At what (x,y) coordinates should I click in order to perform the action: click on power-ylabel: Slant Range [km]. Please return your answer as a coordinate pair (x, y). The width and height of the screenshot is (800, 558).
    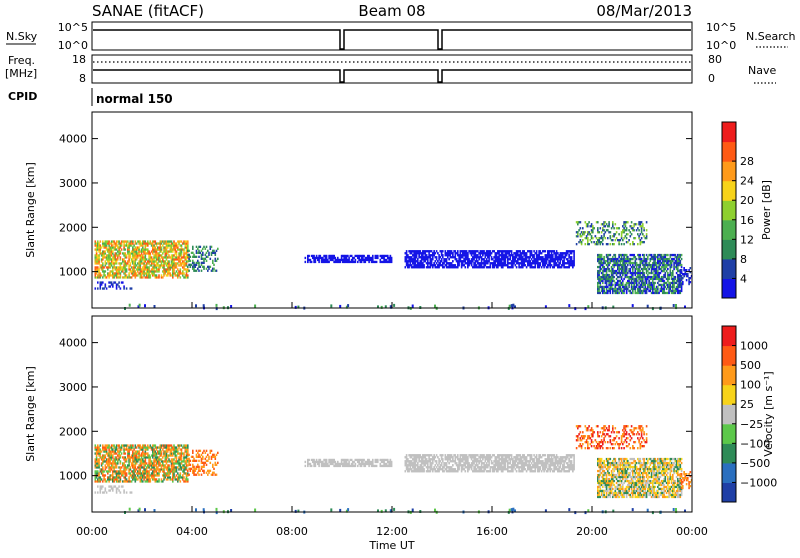
    Looking at the image, I should click on (30, 210).